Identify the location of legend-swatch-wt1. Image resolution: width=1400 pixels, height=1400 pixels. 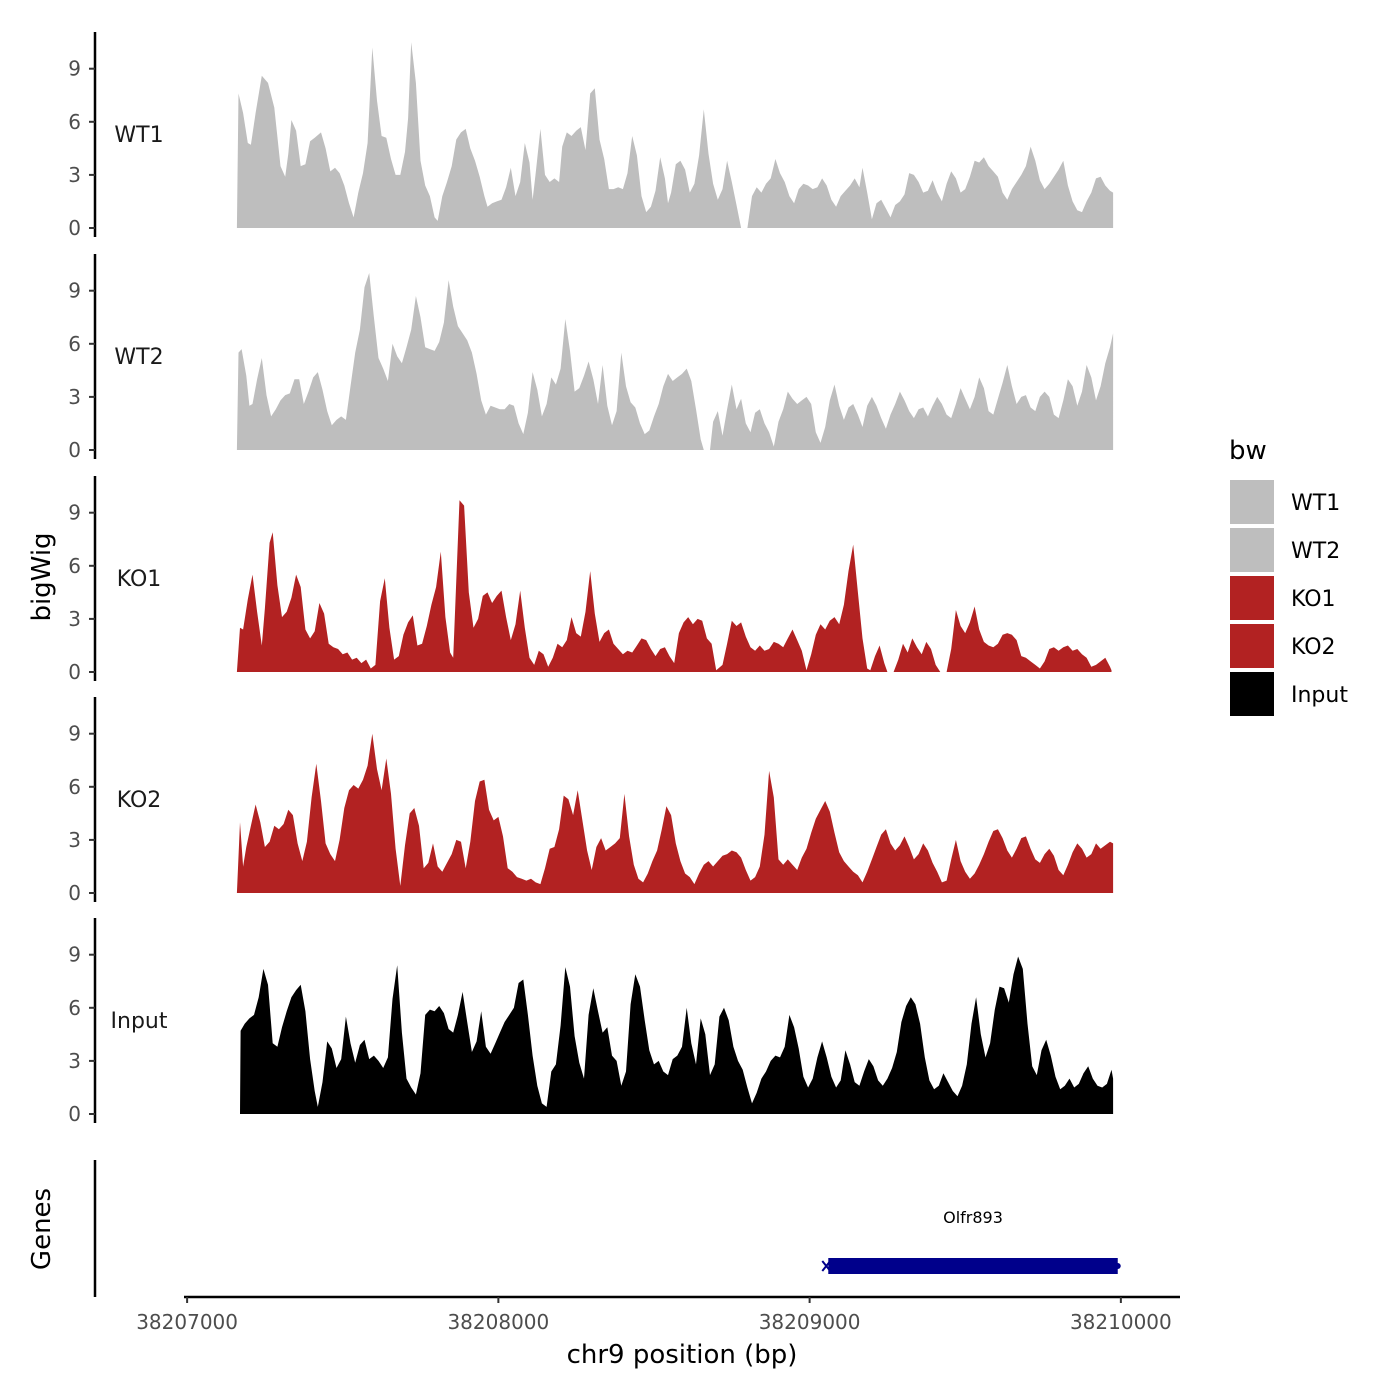
(1252, 502).